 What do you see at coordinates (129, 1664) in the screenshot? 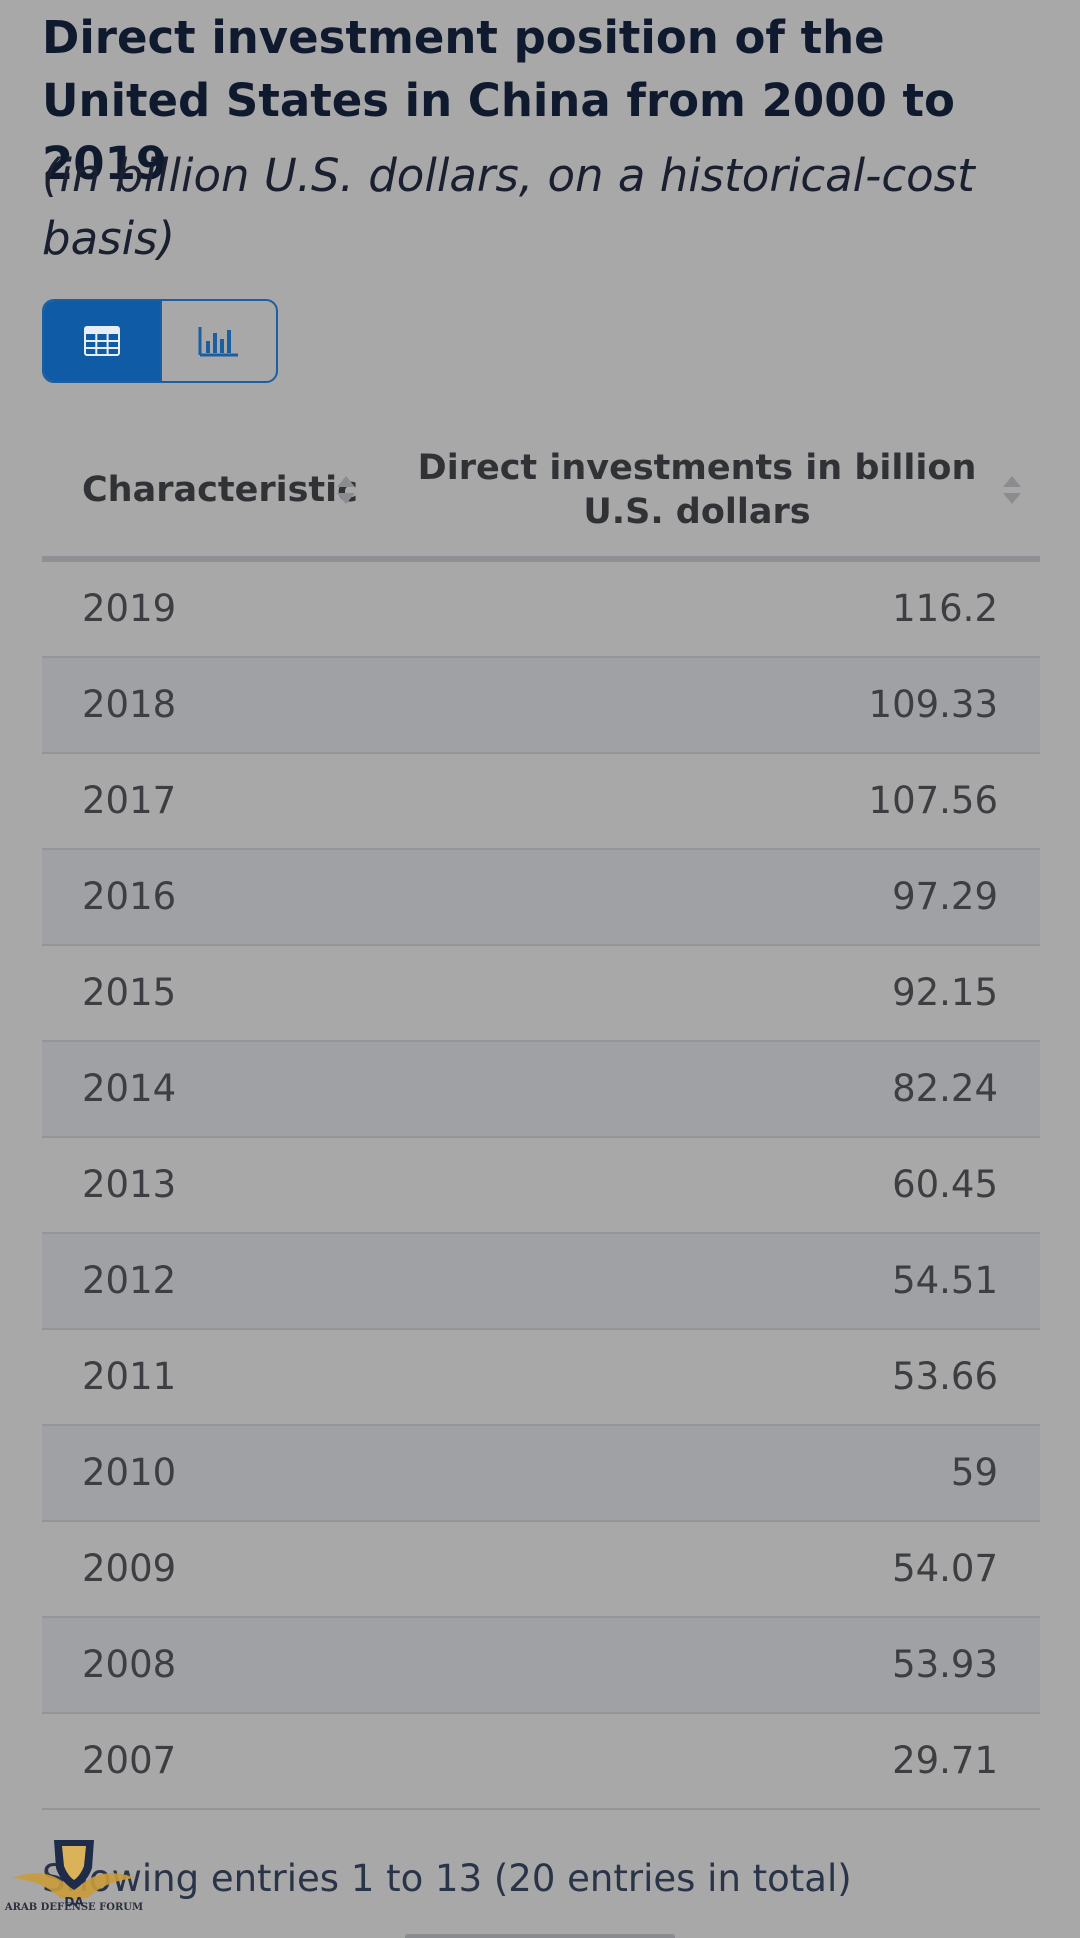
I see `year-cell: 2008` at bounding box center [129, 1664].